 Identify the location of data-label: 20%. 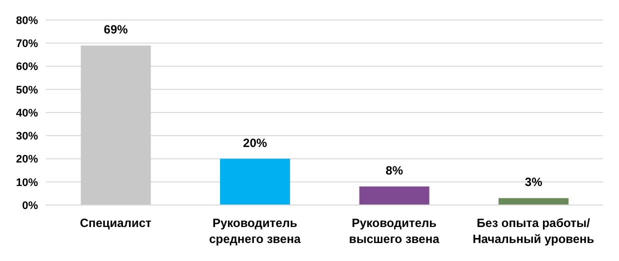
(255, 143).